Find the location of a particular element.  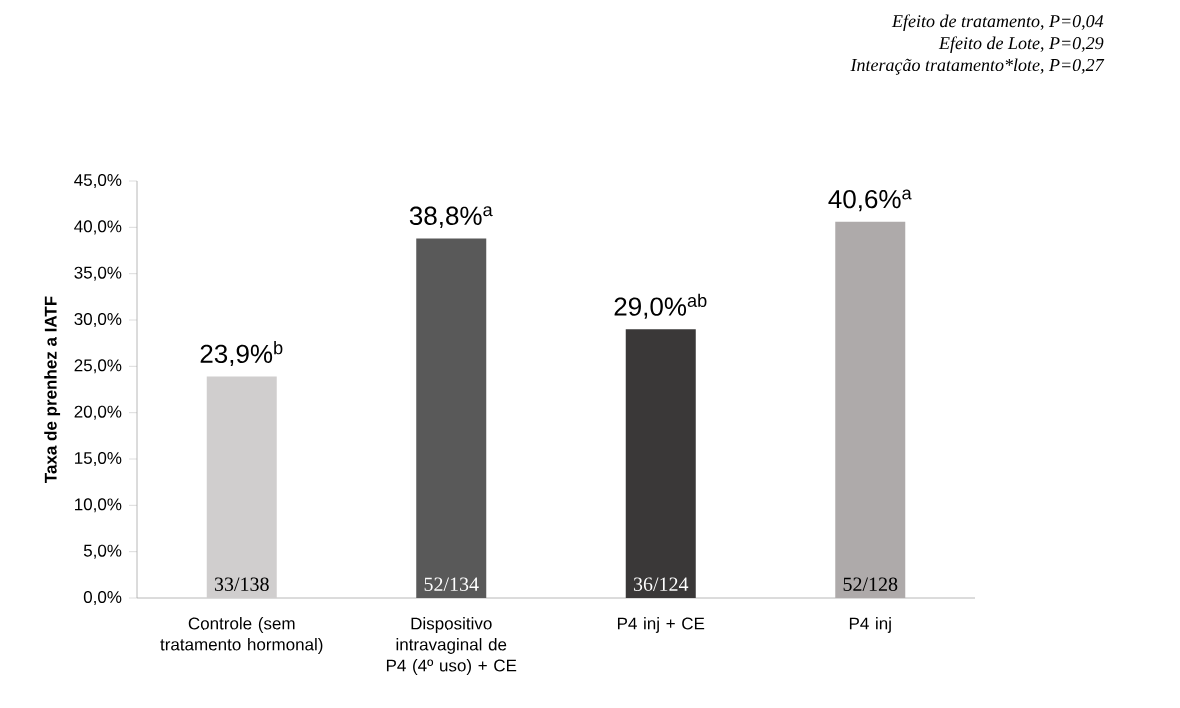

y-tick-label: 40,0% is located at coordinates (98, 227).